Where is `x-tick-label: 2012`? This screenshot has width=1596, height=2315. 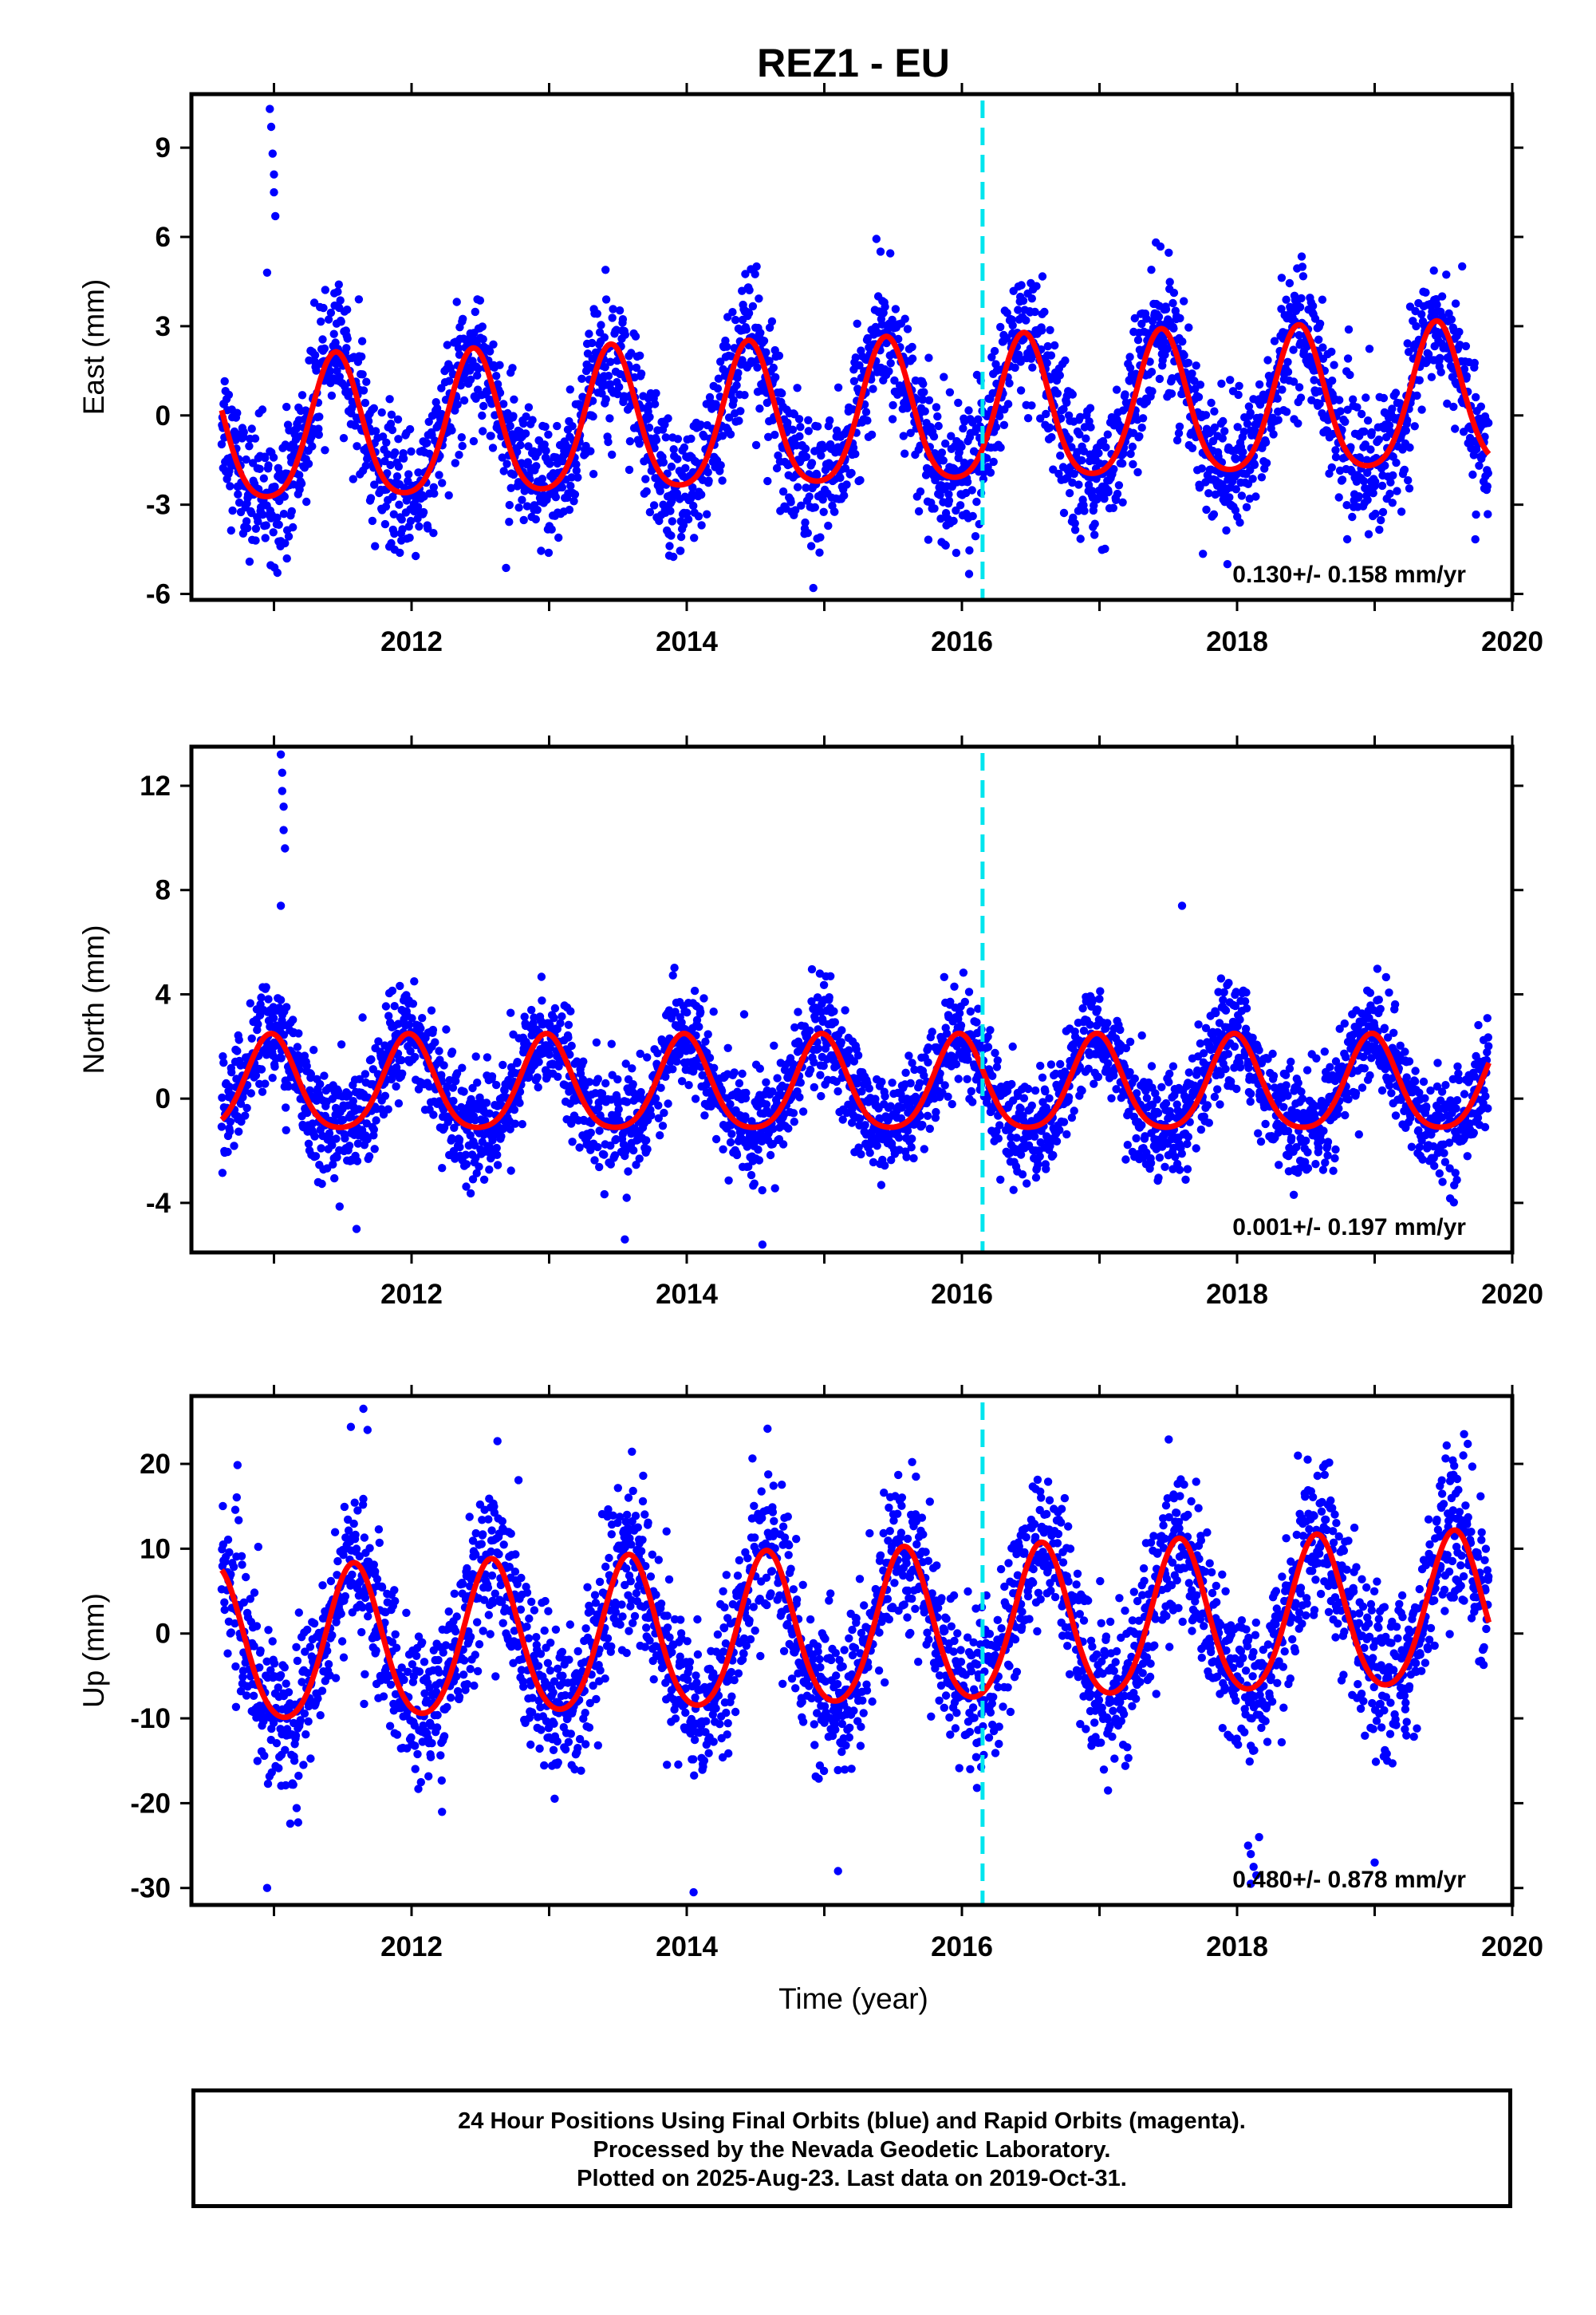
x-tick-label: 2012 is located at coordinates (411, 641).